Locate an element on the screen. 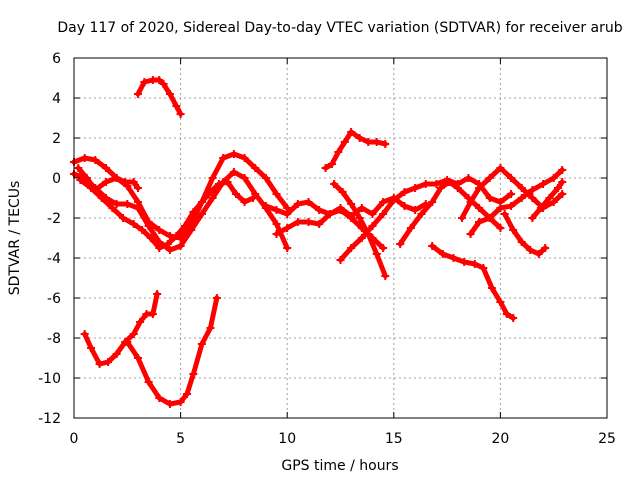 The height and width of the screenshot is (480, 640). x-tick-label: 20 is located at coordinates (500, 439).